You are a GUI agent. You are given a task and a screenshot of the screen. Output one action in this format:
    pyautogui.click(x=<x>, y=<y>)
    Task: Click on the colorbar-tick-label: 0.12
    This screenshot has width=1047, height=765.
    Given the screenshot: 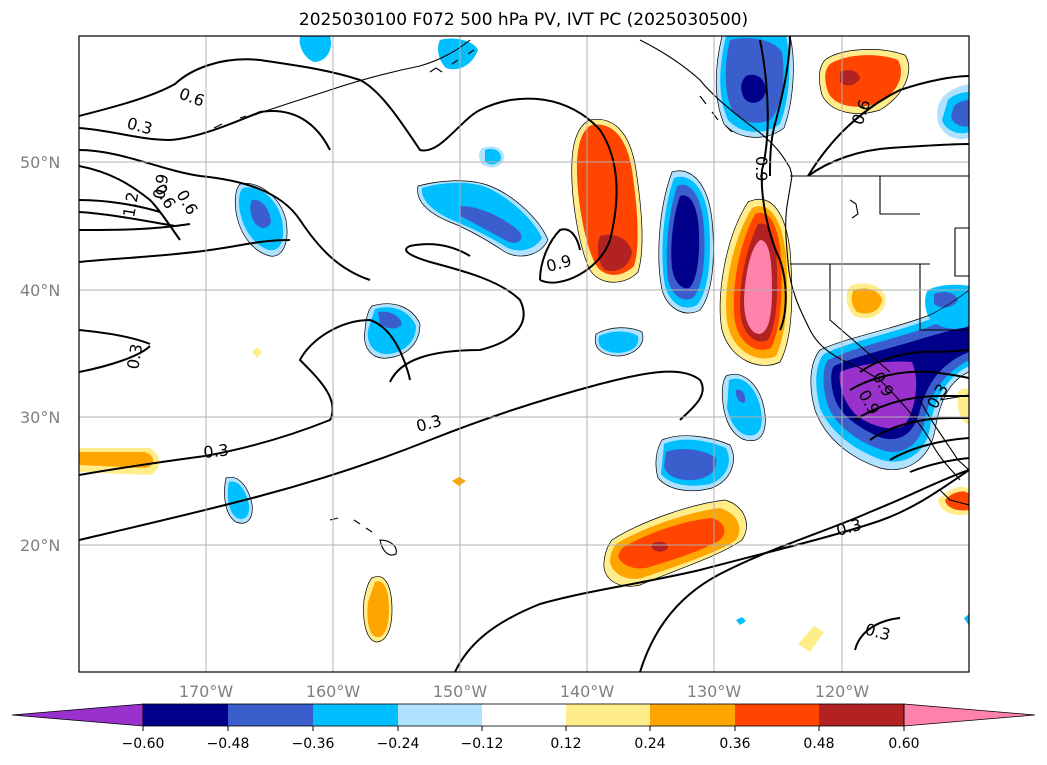 What is the action you would take?
    pyautogui.click(x=565, y=744)
    